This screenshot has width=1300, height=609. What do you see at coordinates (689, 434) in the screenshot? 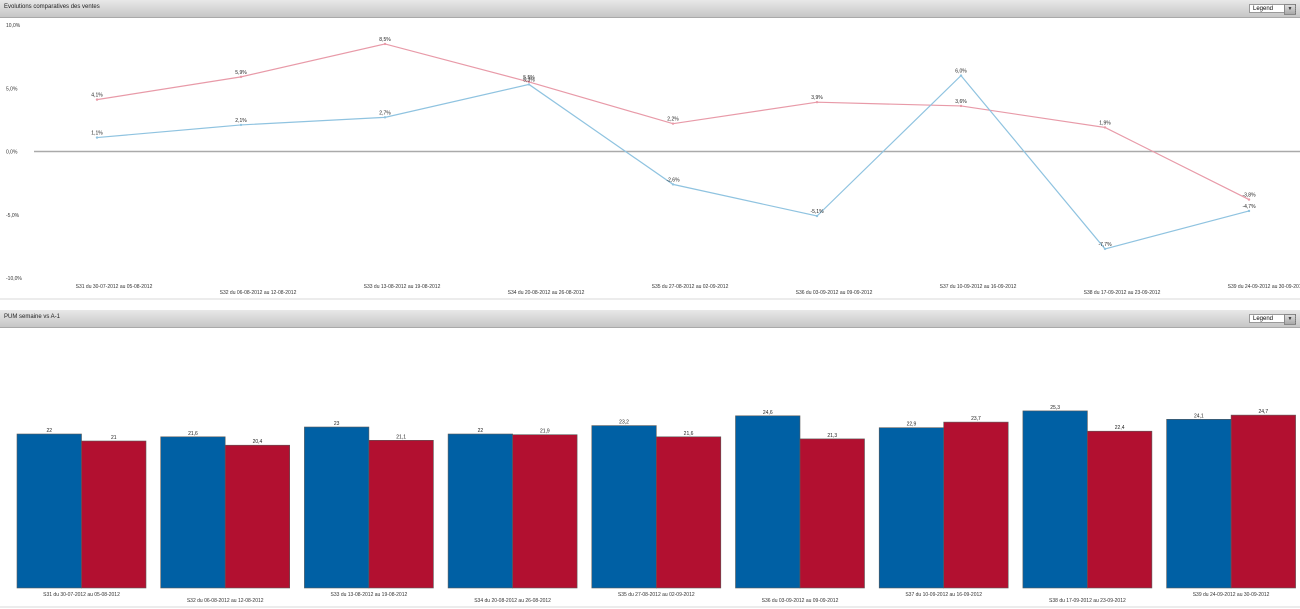
I see `data-label: 21,6` at bounding box center [689, 434].